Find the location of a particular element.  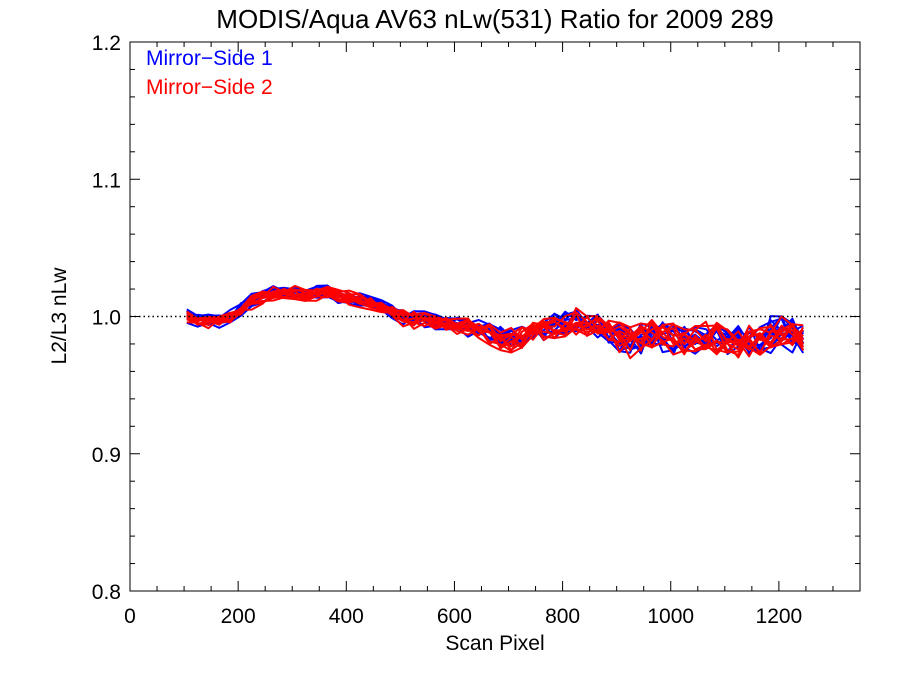

series-layer is located at coordinates (495, 322).